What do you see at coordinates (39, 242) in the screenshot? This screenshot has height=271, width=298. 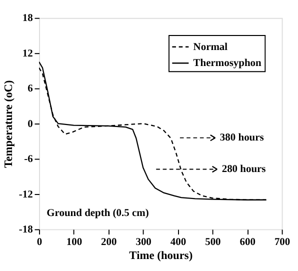 I see `x-tick-label: 0` at bounding box center [39, 242].